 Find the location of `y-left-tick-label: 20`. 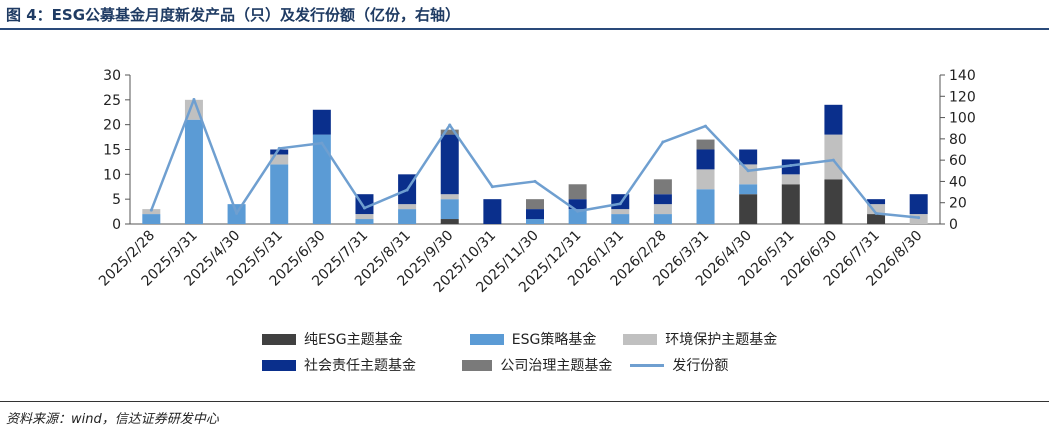

y-left-tick-label: 20 is located at coordinates (112, 126).